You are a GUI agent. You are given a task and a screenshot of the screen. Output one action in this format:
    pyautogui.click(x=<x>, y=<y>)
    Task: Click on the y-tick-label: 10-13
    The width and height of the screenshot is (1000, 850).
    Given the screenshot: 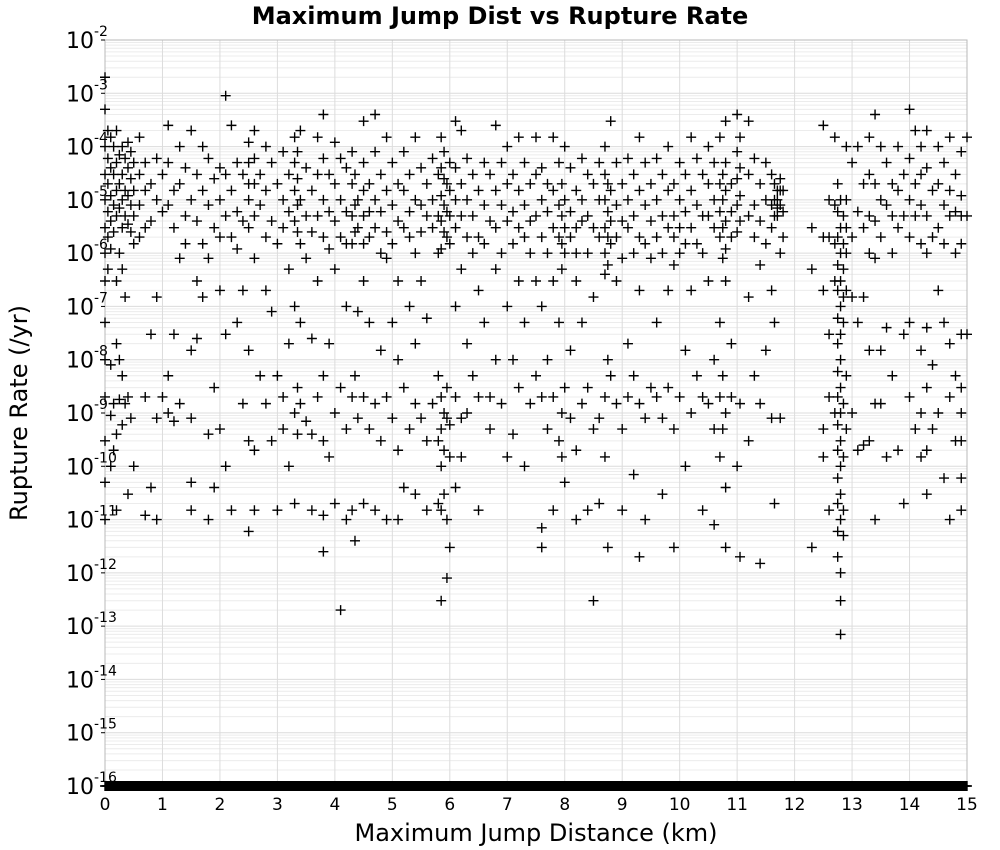 What is the action you would take?
    pyautogui.click(x=91, y=625)
    